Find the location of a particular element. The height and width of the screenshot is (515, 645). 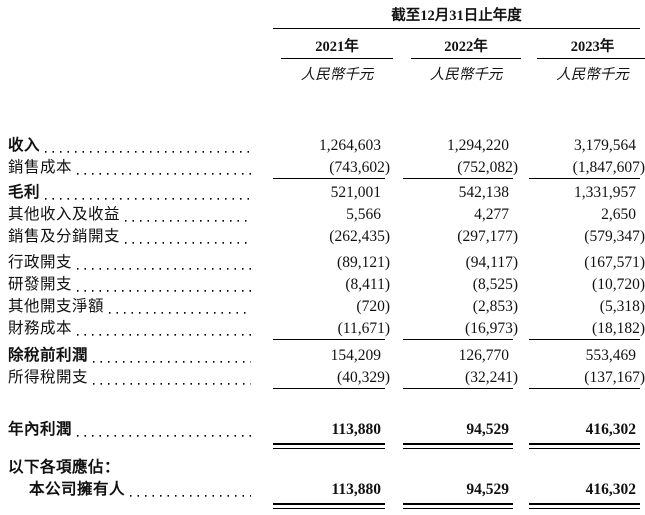

value-2023: (1,847,607) is located at coordinates (587, 168).